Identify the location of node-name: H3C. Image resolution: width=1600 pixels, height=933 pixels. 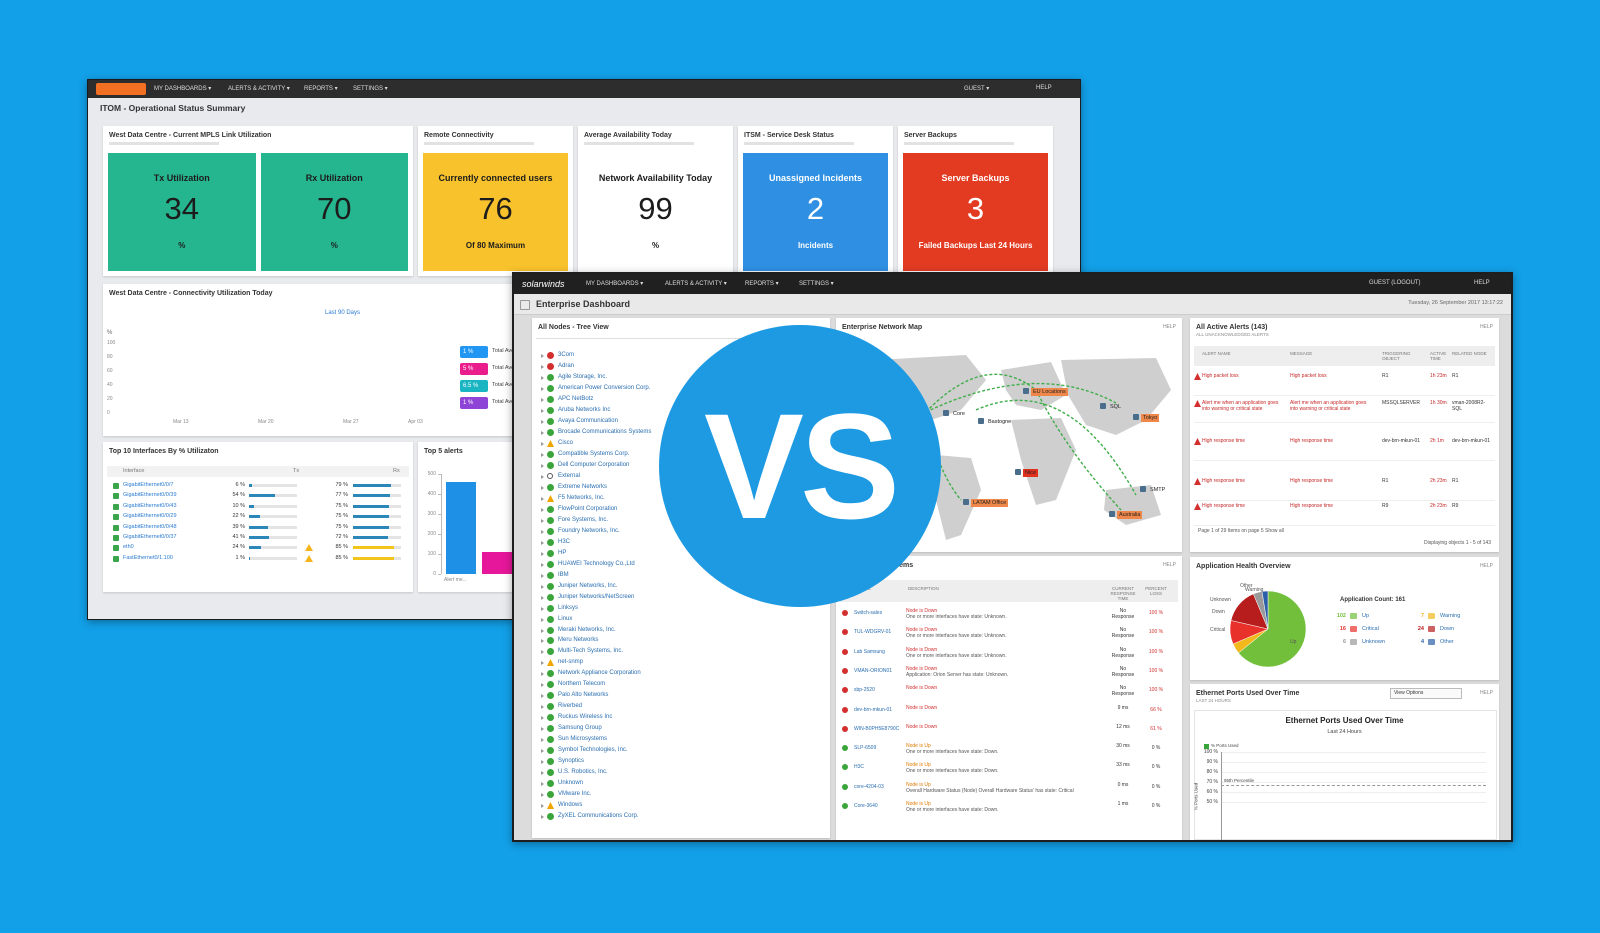
(859, 767).